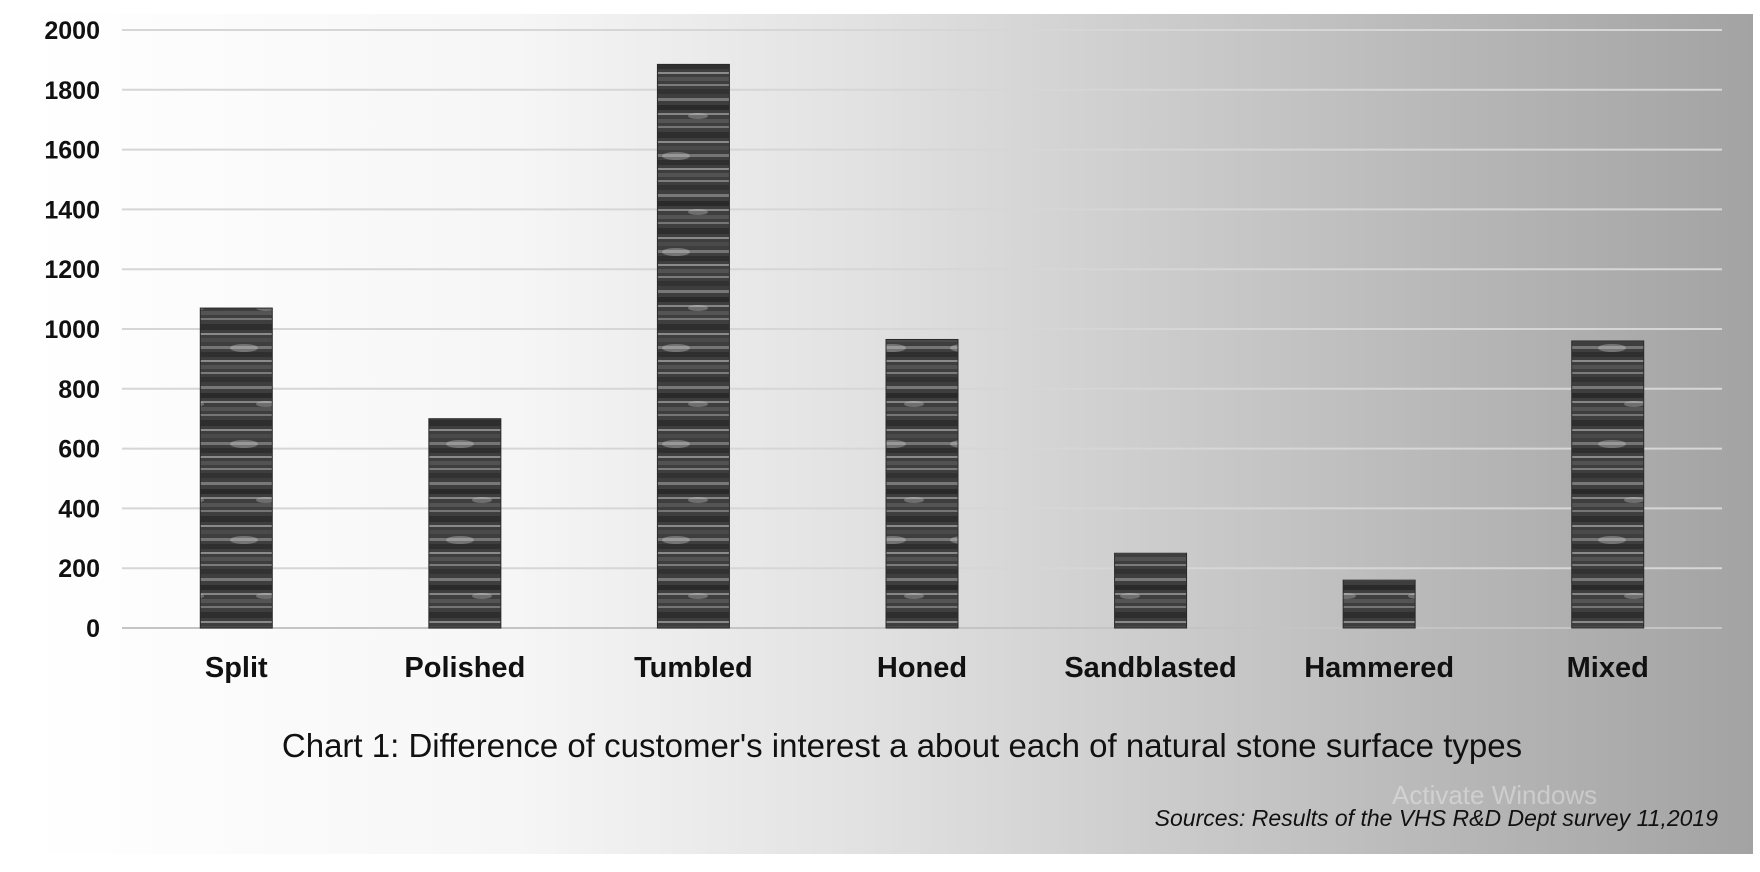  What do you see at coordinates (72, 91) in the screenshot?
I see `y-tick-label: 1800` at bounding box center [72, 91].